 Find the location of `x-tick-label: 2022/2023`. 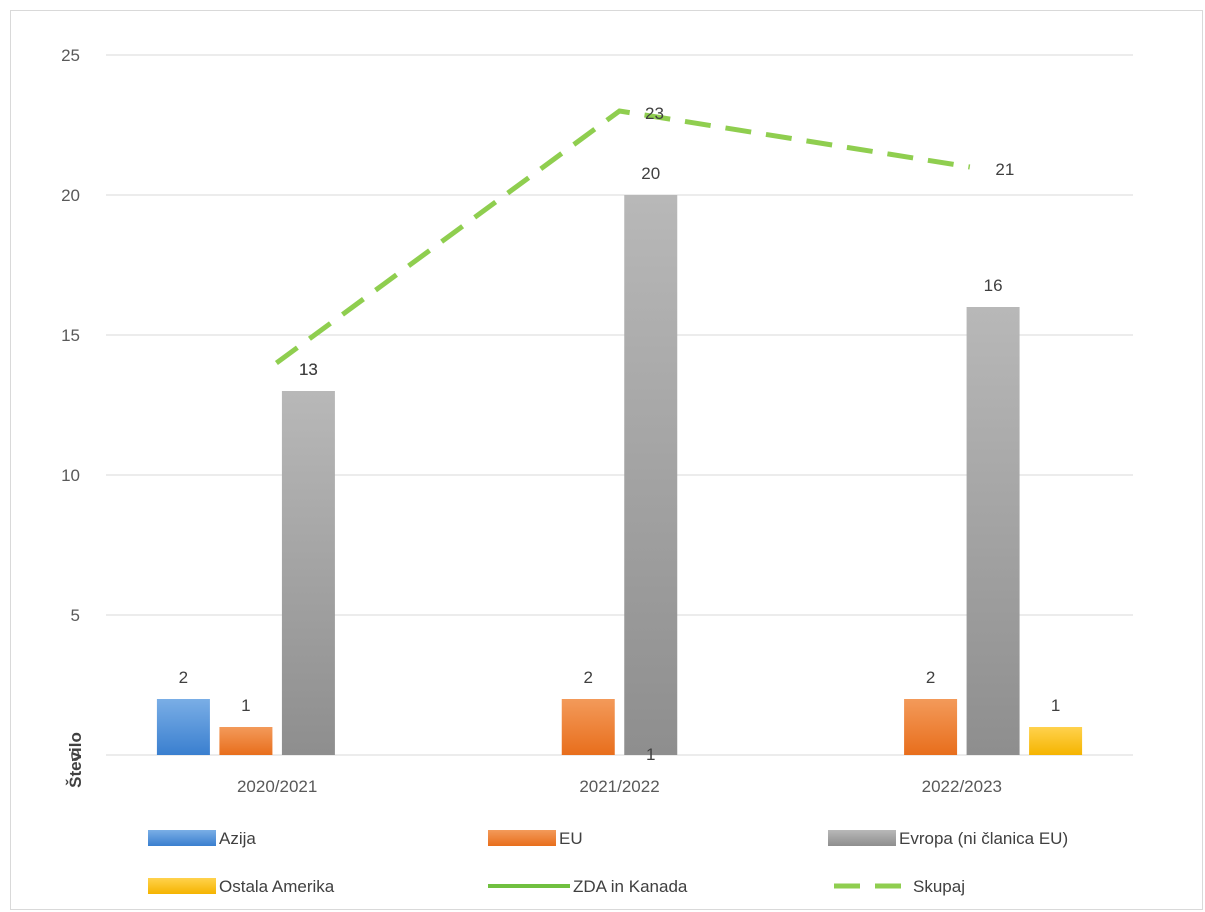

x-tick-label: 2022/2023 is located at coordinates (962, 786).